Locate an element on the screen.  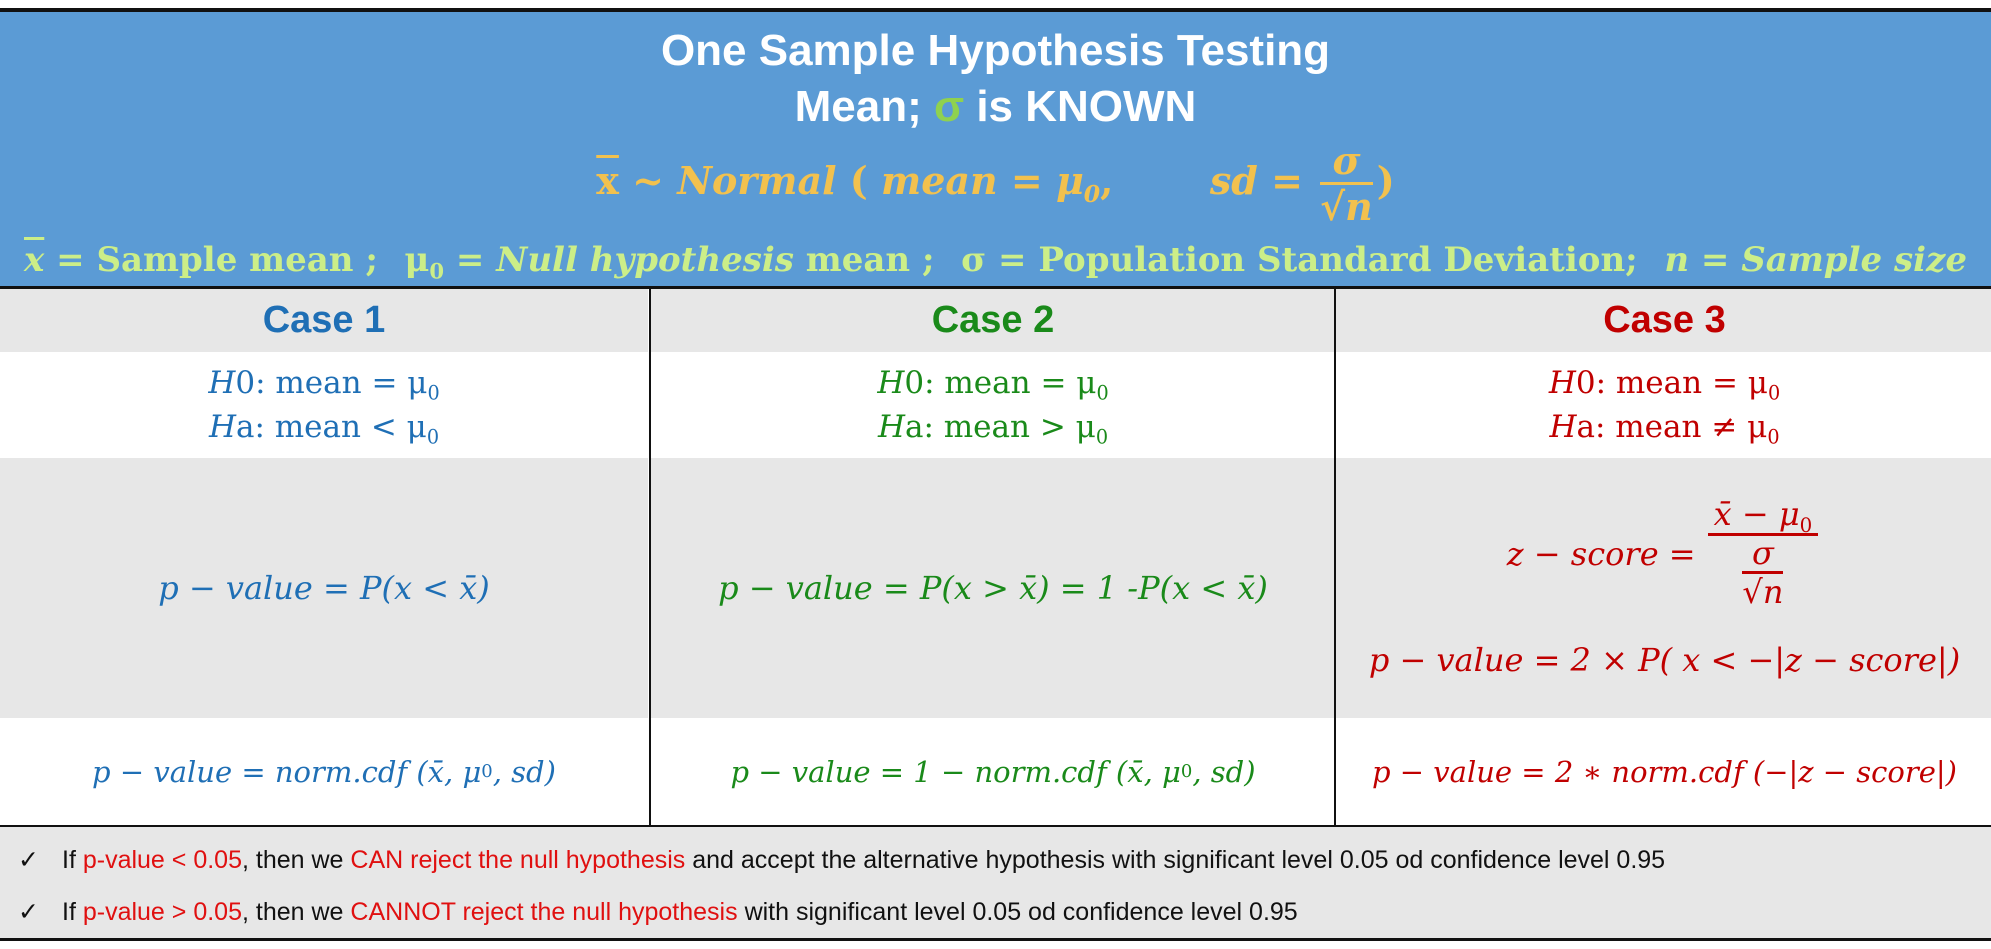
case-3-hypotheses: H0: mean = μ0 Ha: mean ≠ μ0 is located at coordinates (1663, 405).